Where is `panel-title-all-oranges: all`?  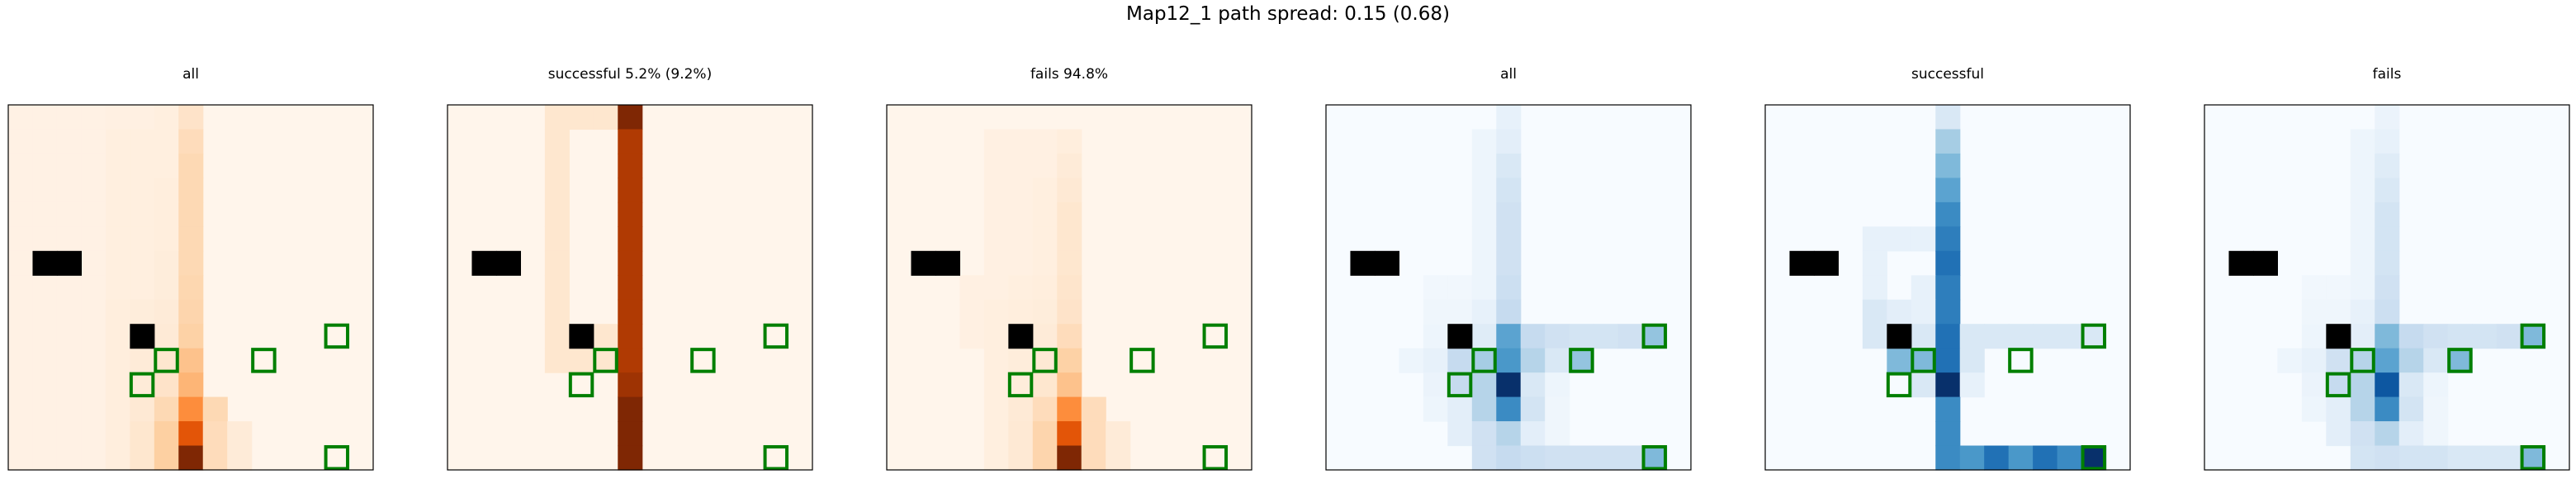
panel-title-all-oranges: all is located at coordinates (190, 75).